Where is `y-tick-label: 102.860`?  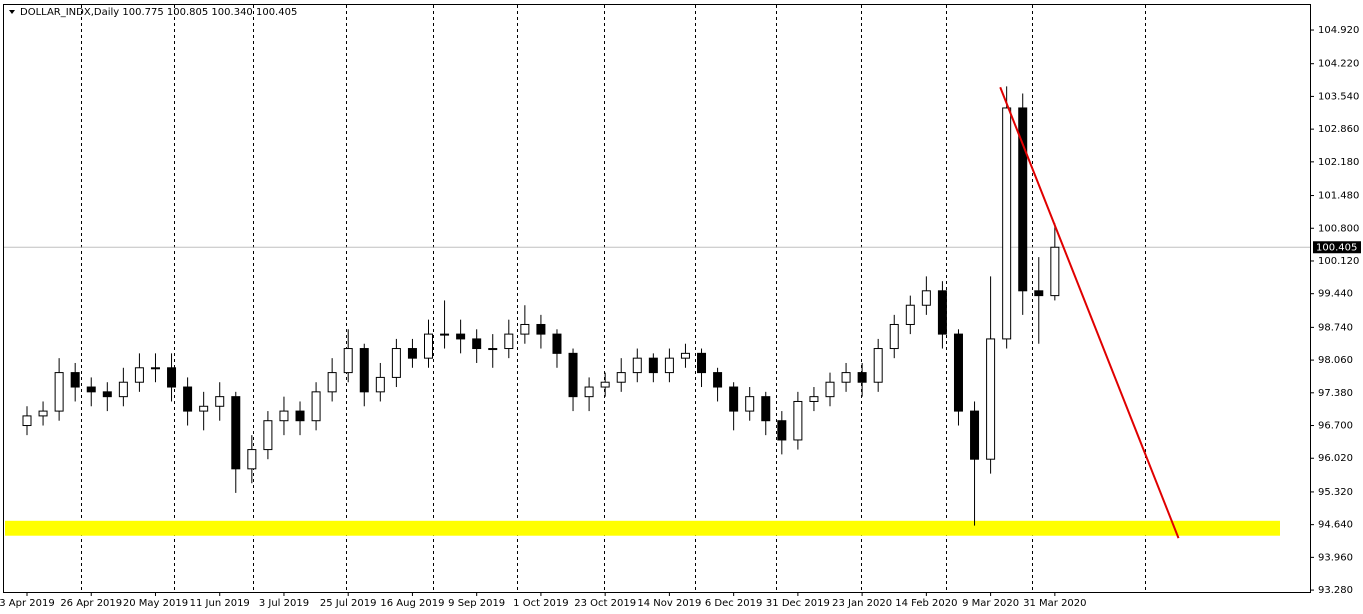
y-tick-label: 102.860 is located at coordinates (1338, 129).